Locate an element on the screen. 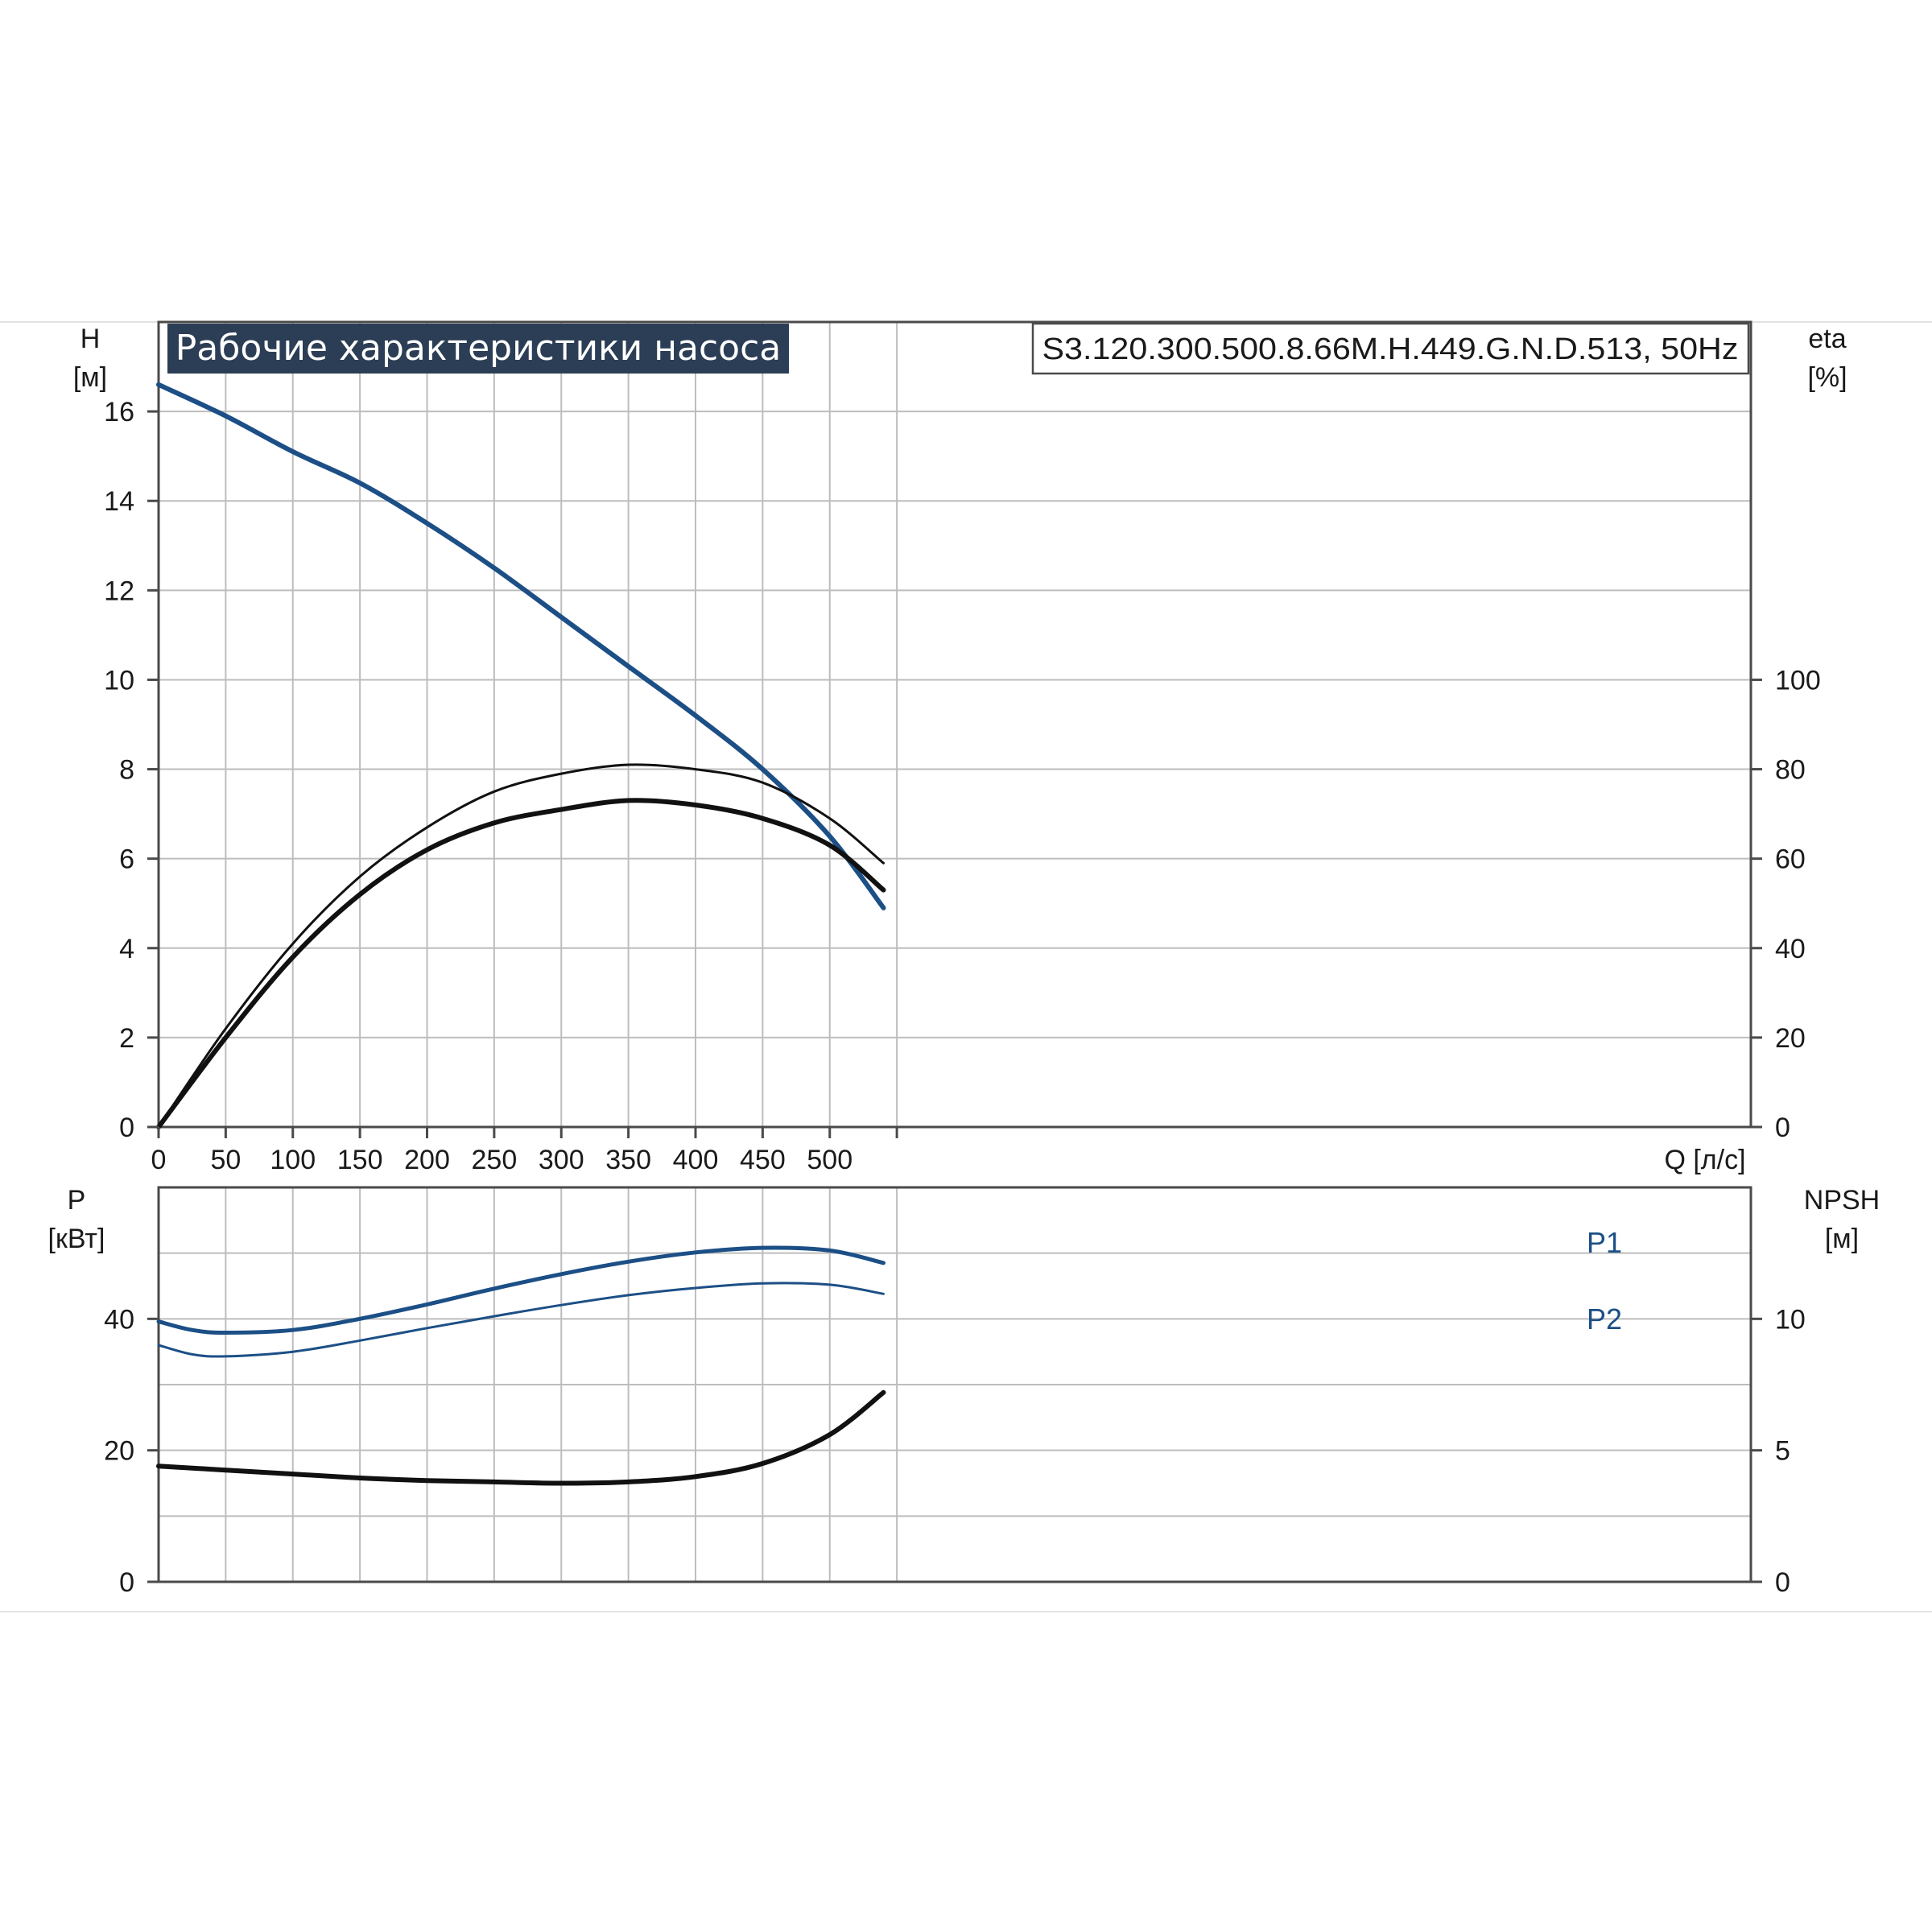 This screenshot has height=1932, width=1932. flow-axis-label: Q [л/с] is located at coordinates (1704, 1160).